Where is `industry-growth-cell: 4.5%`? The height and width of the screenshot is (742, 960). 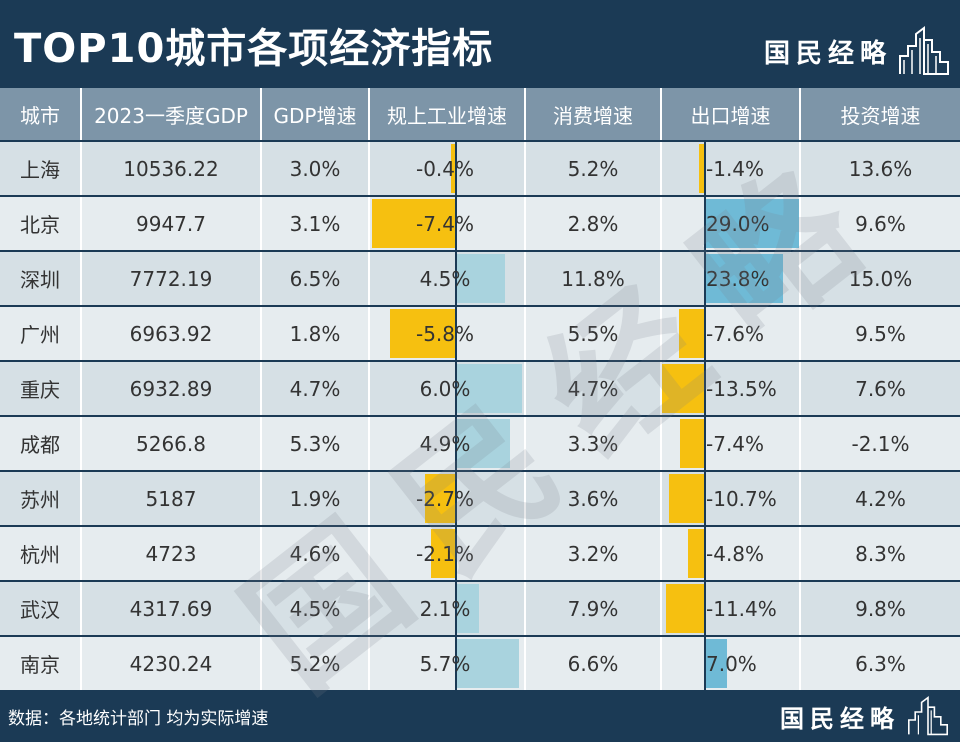
industry-growth-cell: 4.5% is located at coordinates (448, 278).